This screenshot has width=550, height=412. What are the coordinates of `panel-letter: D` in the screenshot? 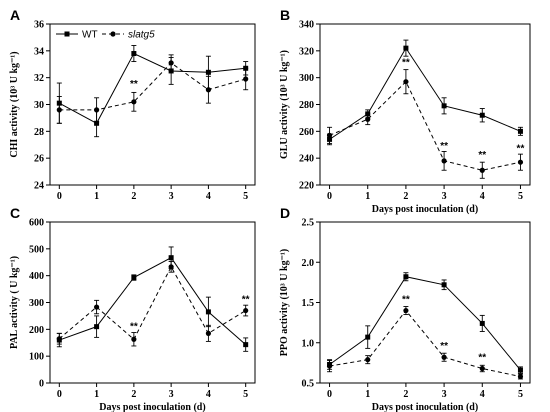 It's located at (285, 213).